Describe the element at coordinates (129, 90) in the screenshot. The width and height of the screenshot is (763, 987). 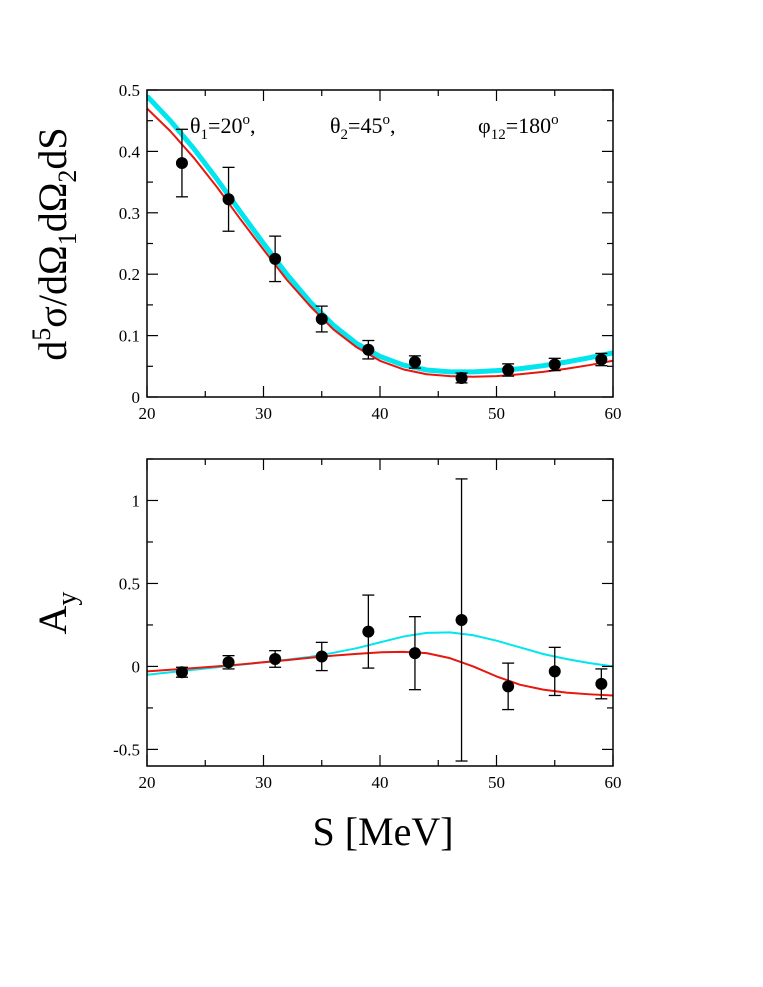
I see `cs-y-tick-label: 0.5` at that location.